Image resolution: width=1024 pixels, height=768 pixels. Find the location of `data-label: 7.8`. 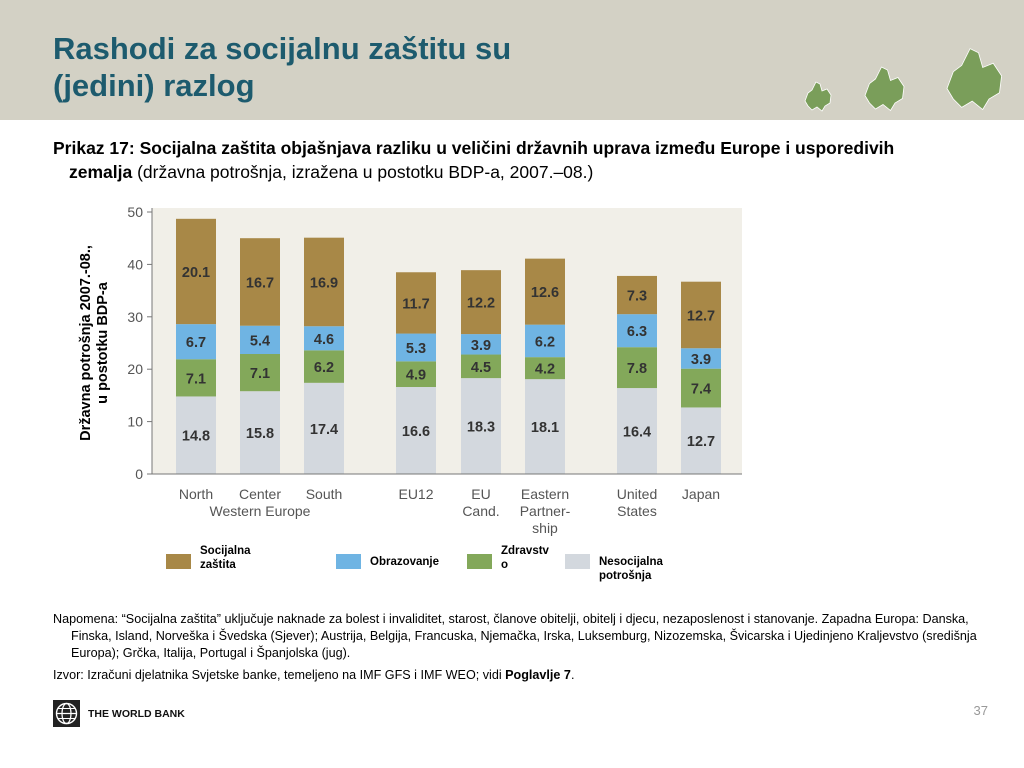

data-label: 7.8 is located at coordinates (637, 369).